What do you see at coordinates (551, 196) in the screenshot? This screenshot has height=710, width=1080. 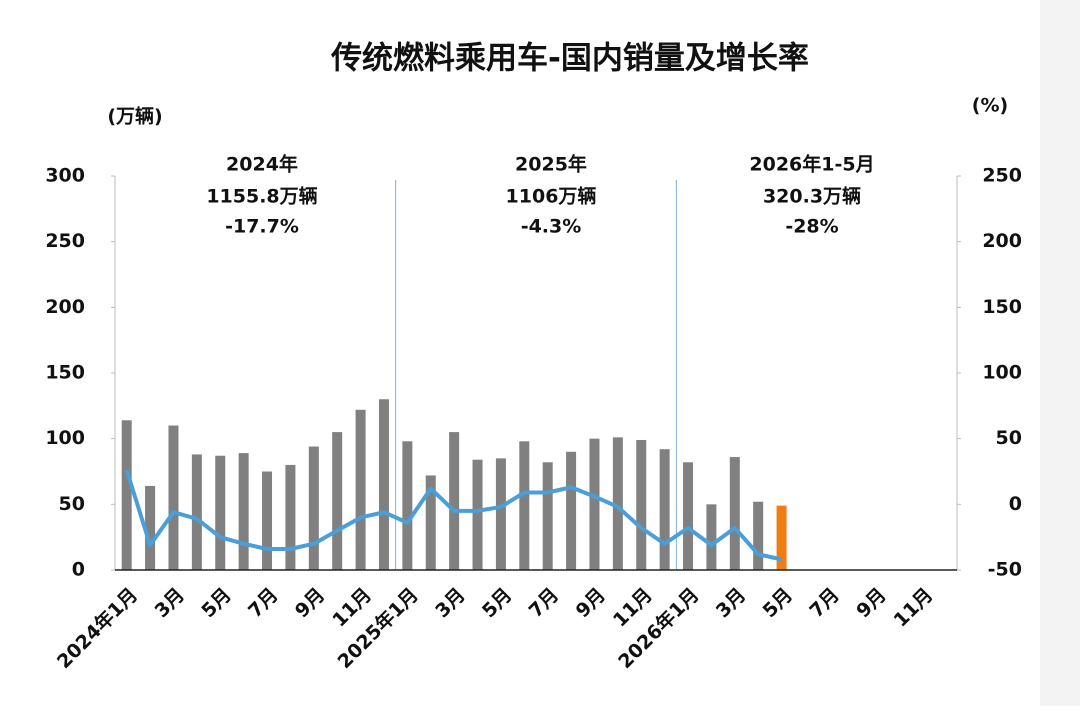 I see `annotation-total: 1106万辆` at bounding box center [551, 196].